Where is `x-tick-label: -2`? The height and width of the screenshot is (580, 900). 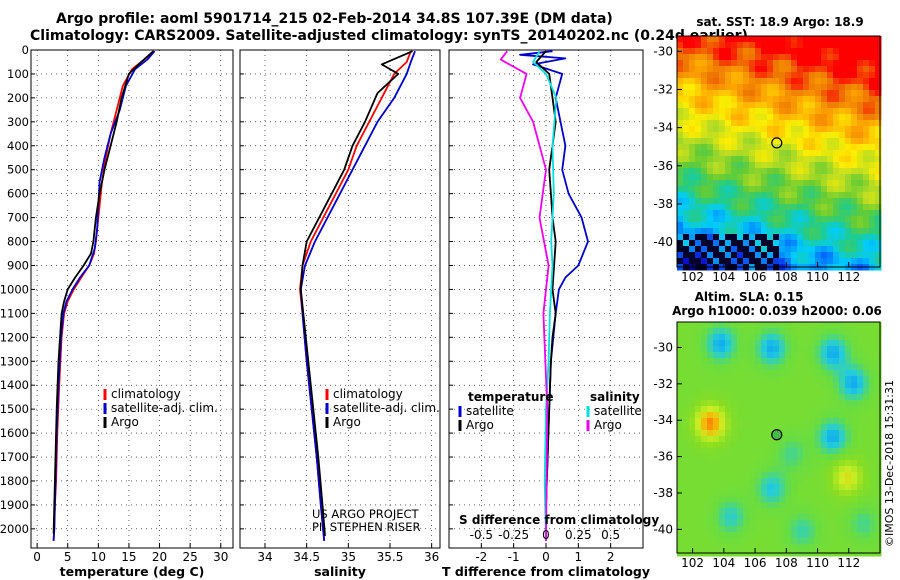 x-tick-label: -2 is located at coordinates (481, 557).